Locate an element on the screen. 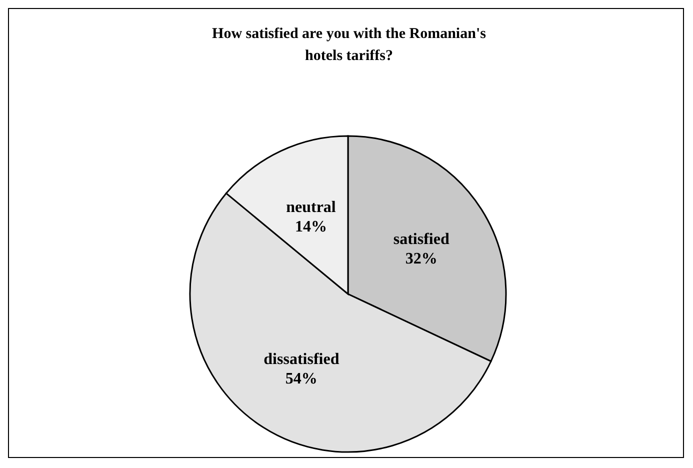  data-label: 14% is located at coordinates (311, 227).